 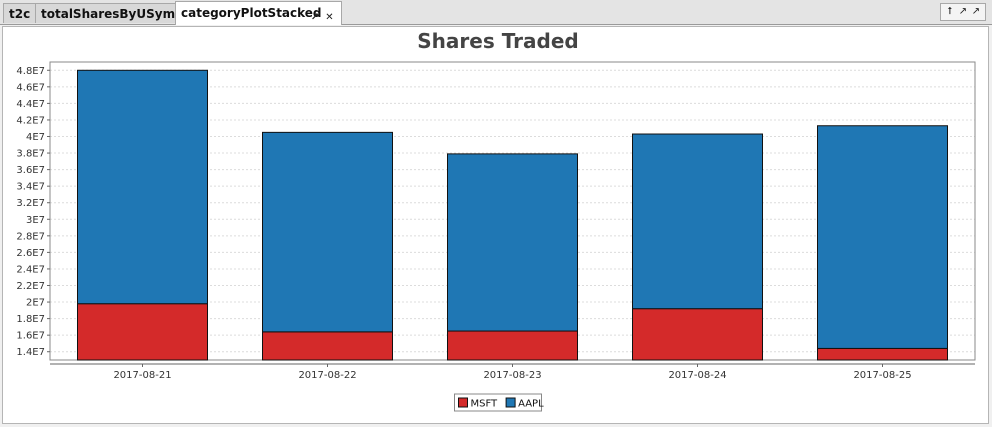 I want to click on maximize-icon: ↗, so click(x=976, y=11).